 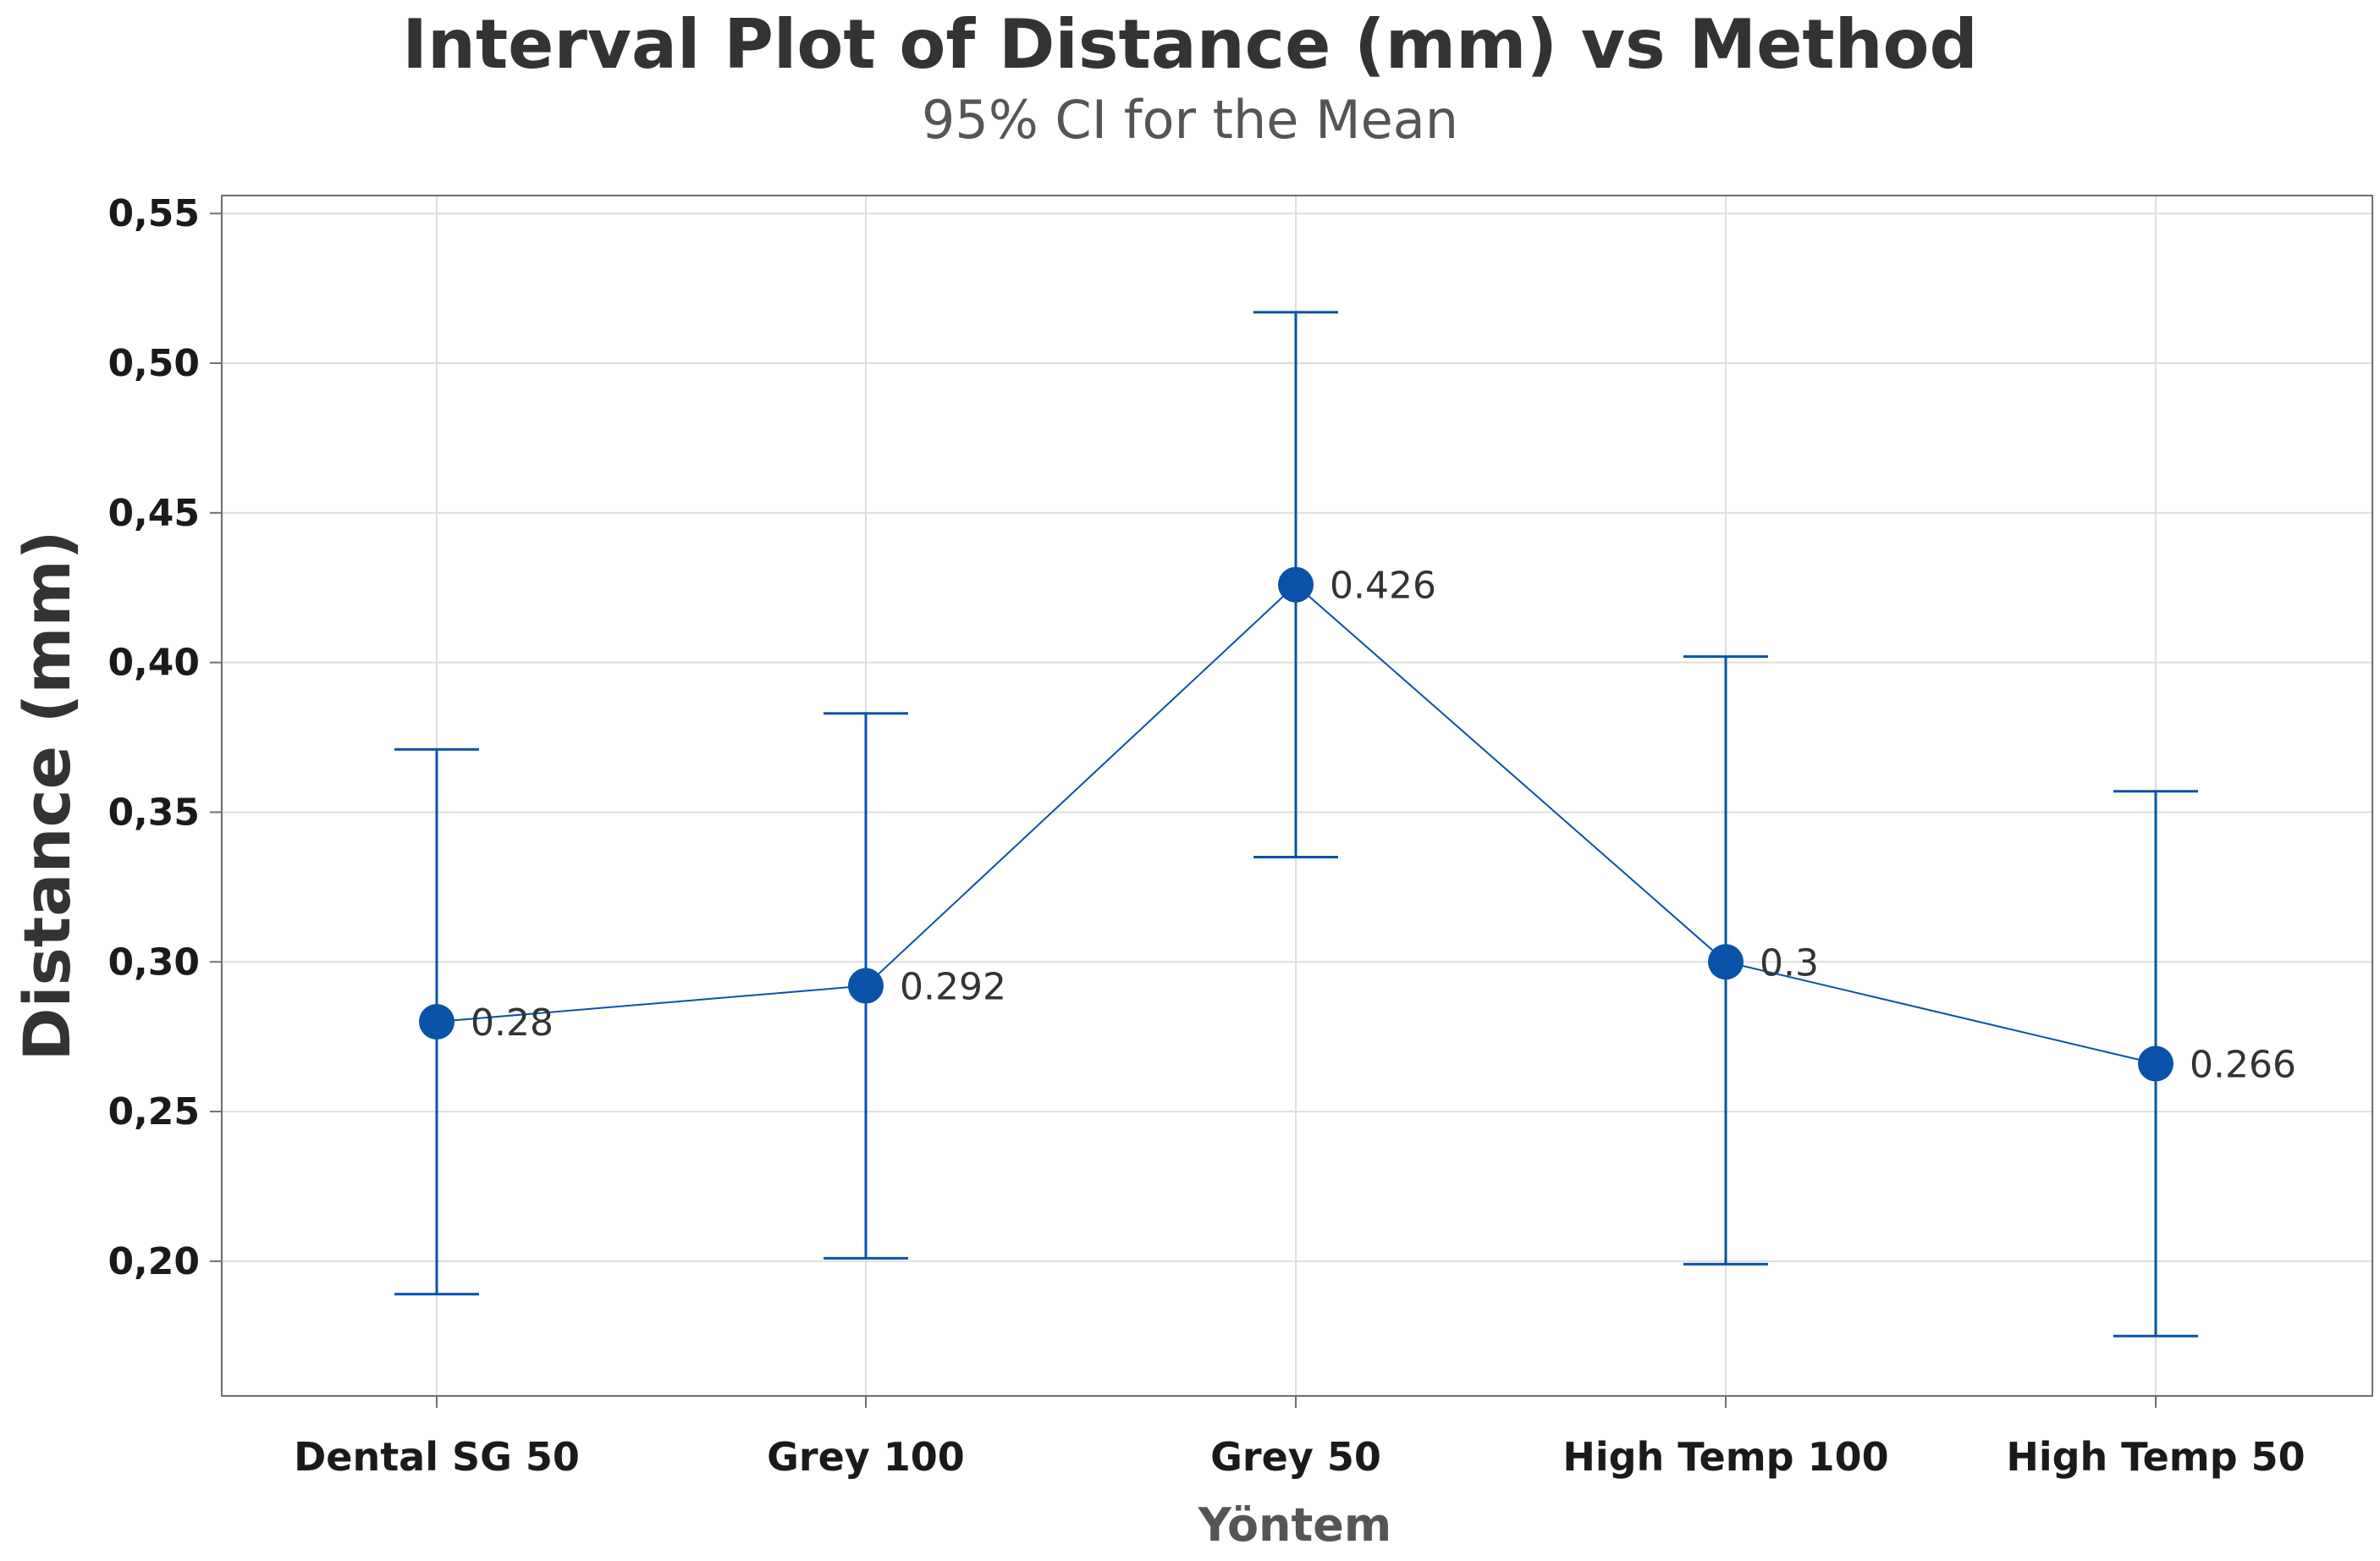 What do you see at coordinates (153, 363) in the screenshot?
I see `y-tick-label: 0,50` at bounding box center [153, 363].